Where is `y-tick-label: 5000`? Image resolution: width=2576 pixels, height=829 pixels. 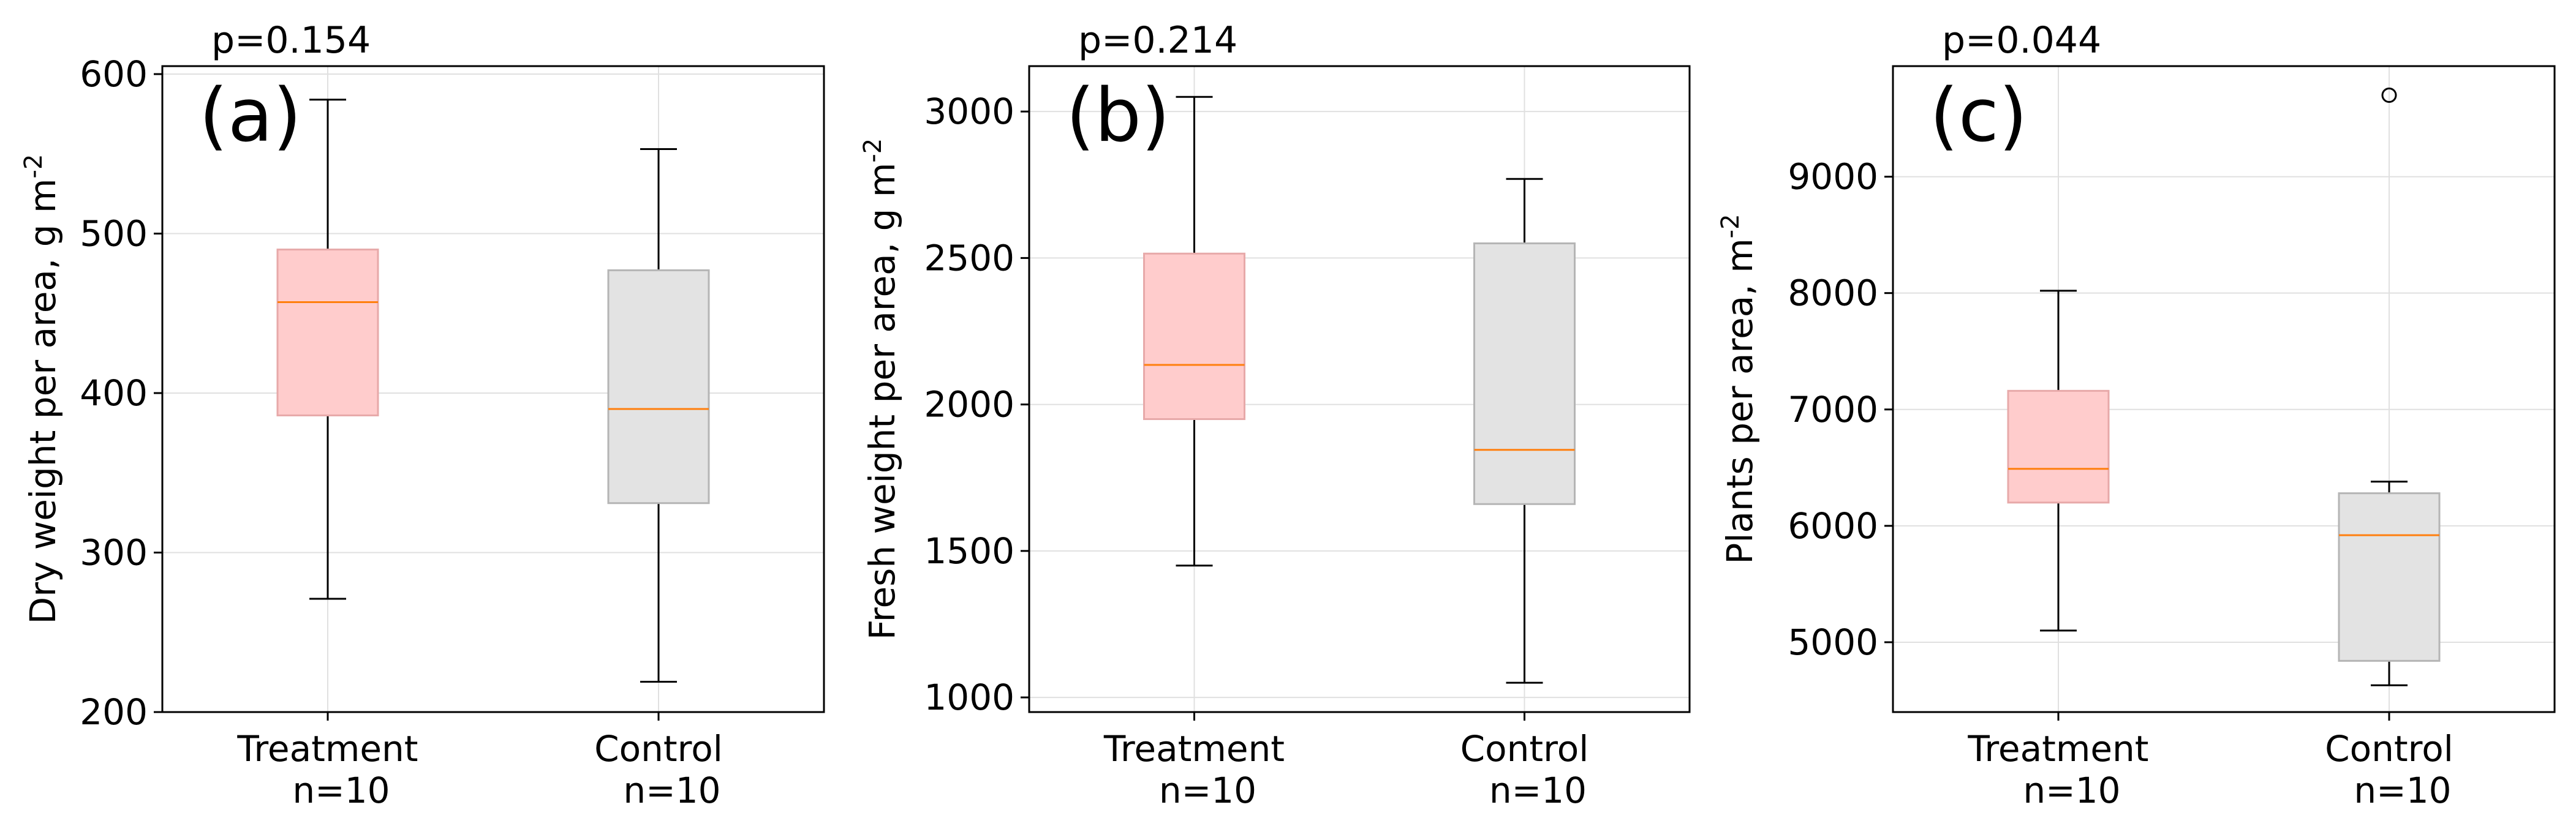 y-tick-label: 5000 is located at coordinates (1833, 642).